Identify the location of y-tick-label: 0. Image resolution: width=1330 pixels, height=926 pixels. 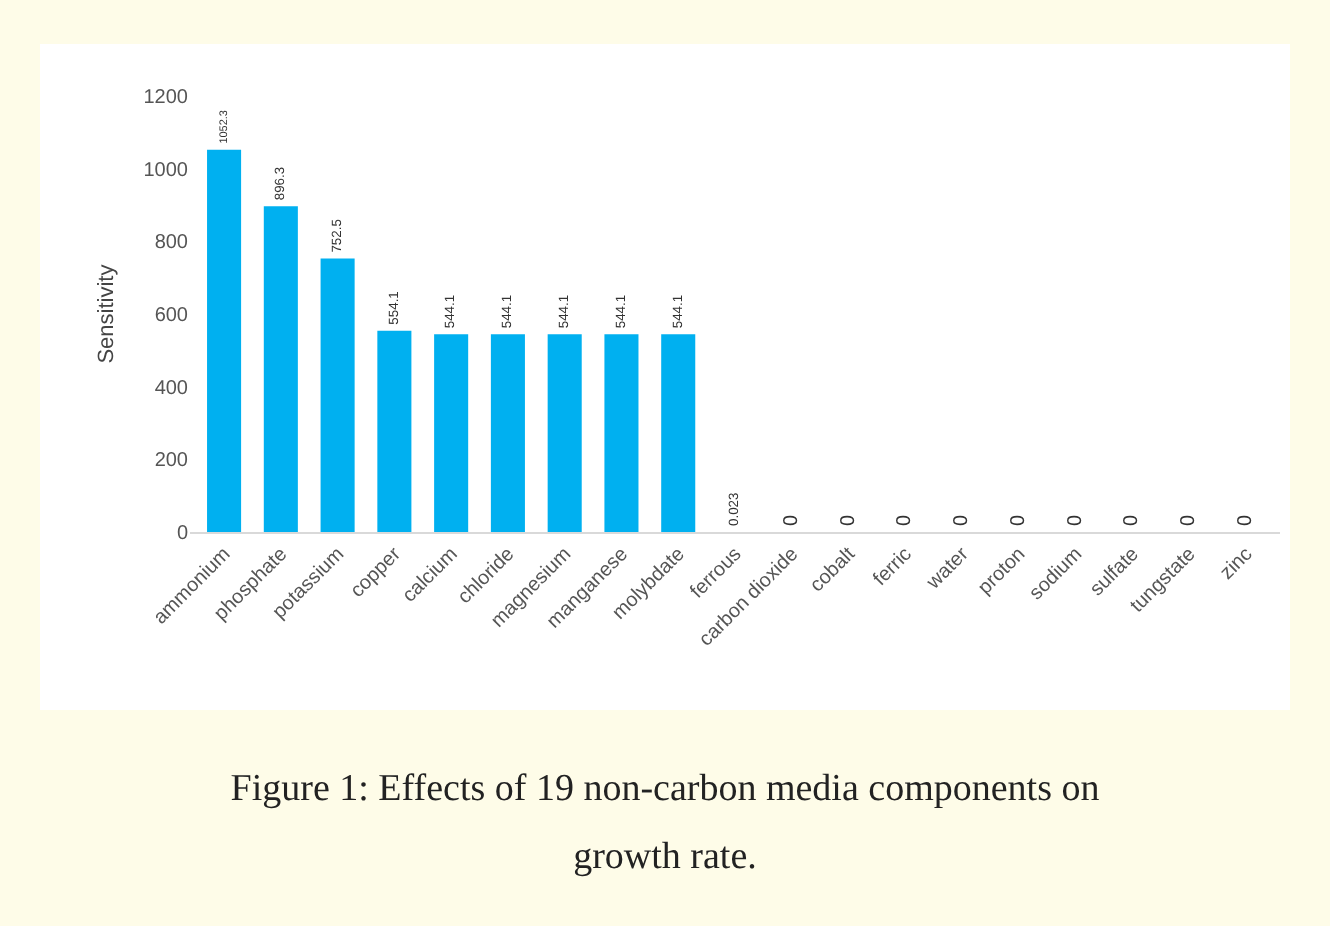
(182, 534).